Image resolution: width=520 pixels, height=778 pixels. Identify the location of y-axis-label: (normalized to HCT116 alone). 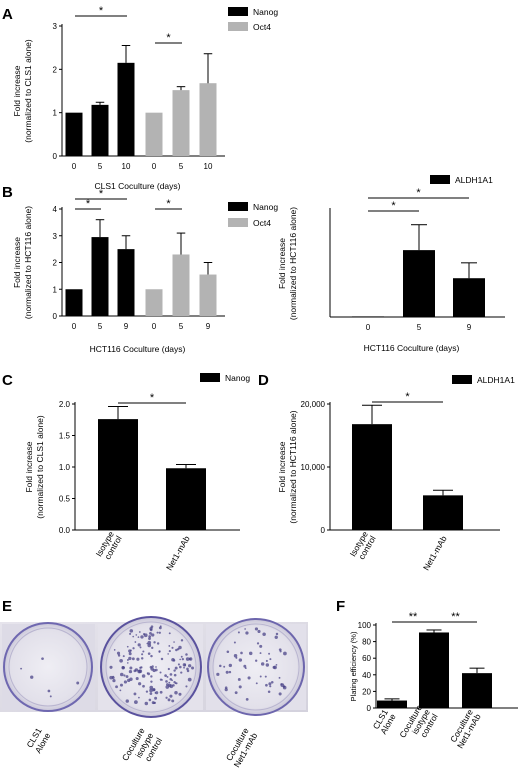
(293, 466).